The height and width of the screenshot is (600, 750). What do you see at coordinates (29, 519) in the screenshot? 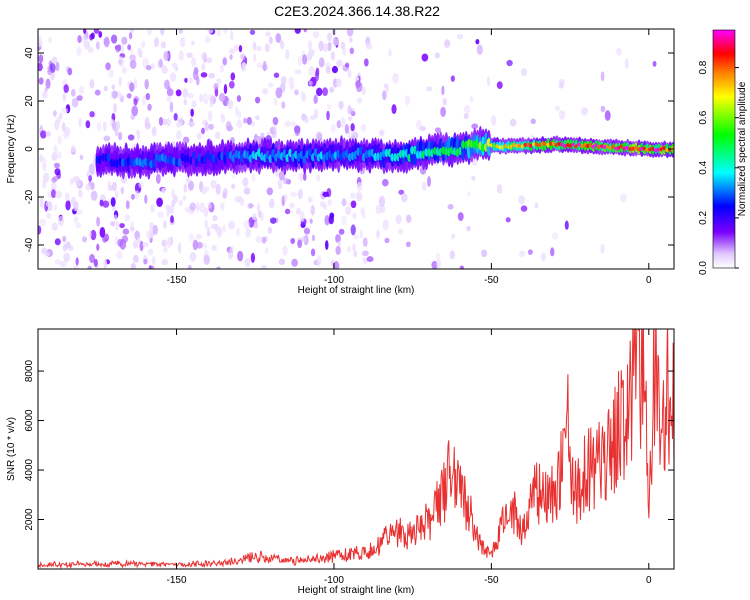
I see `snr-y-tick-label: 2000` at bounding box center [29, 519].